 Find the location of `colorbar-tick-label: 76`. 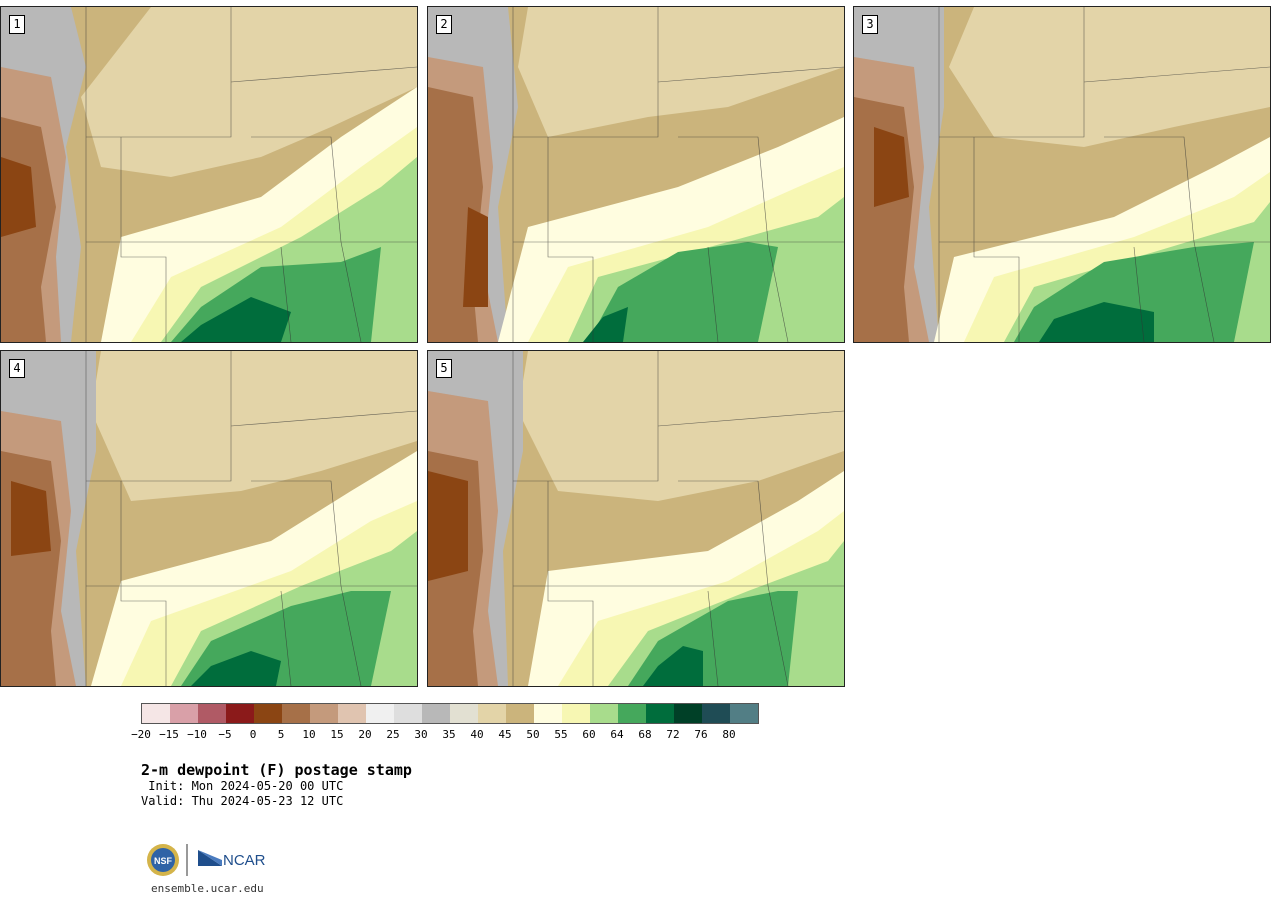

colorbar-tick-label: 76 is located at coordinates (701, 734).